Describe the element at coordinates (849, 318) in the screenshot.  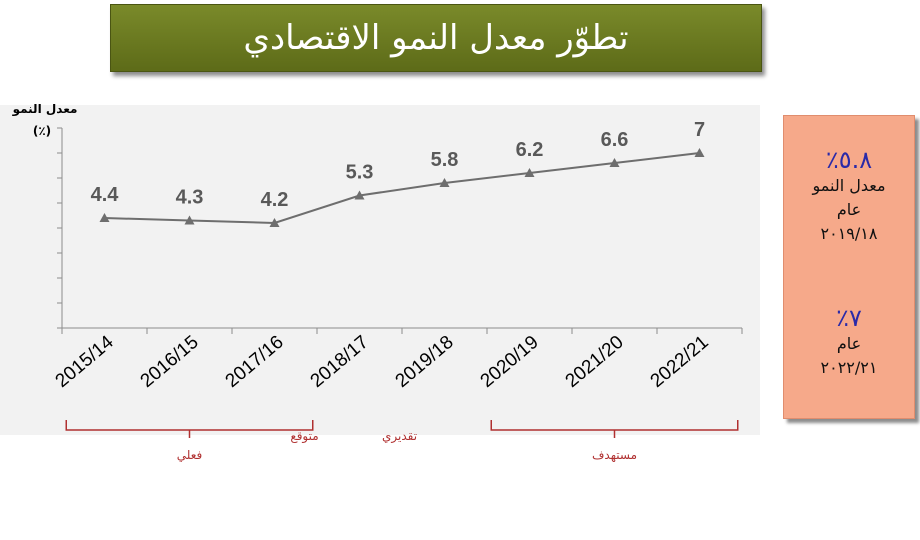
I see `highlight-pct-2022: ٧٪` at that location.